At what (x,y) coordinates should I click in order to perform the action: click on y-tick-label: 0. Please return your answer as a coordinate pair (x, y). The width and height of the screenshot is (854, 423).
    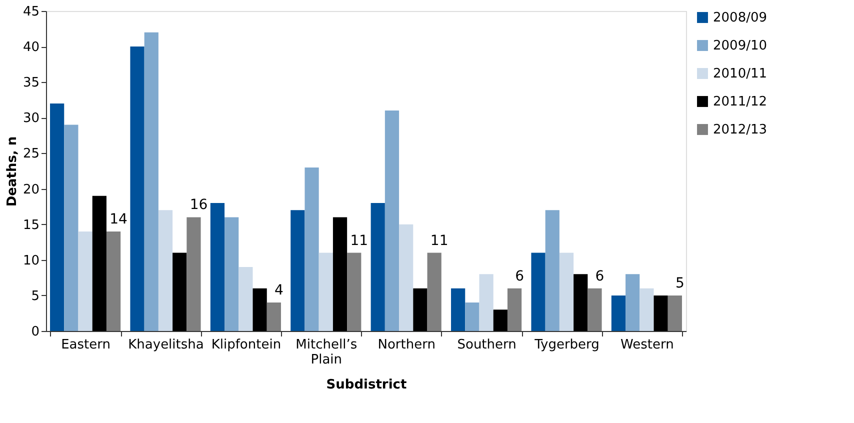
    Looking at the image, I should click on (35, 332).